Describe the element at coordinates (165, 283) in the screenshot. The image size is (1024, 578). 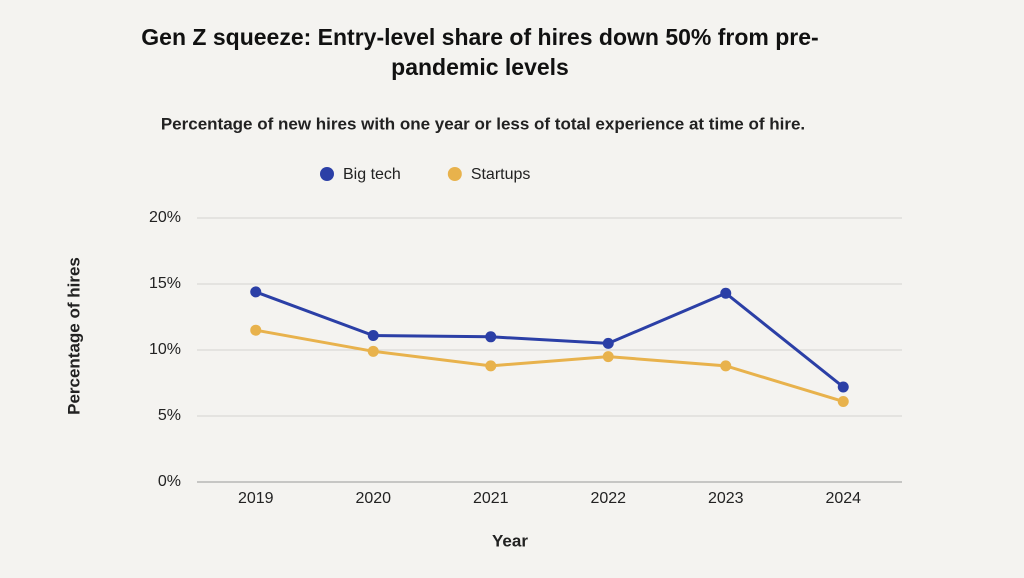
I see `y-tick-label: 15%` at that location.